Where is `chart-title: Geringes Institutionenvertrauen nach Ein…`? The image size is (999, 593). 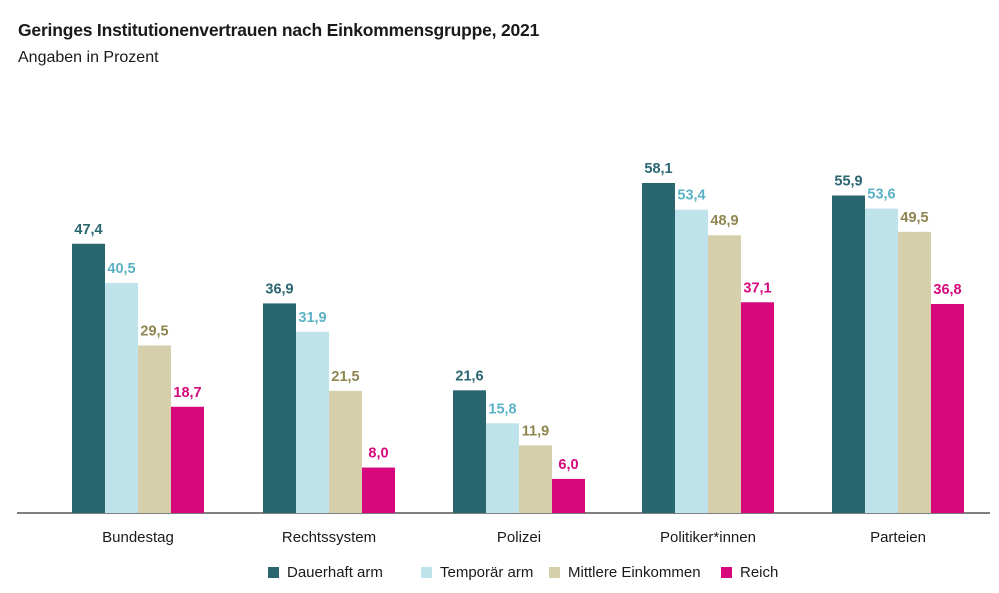
chart-title: Geringes Institutionenvertrauen nach Ein… is located at coordinates (279, 30).